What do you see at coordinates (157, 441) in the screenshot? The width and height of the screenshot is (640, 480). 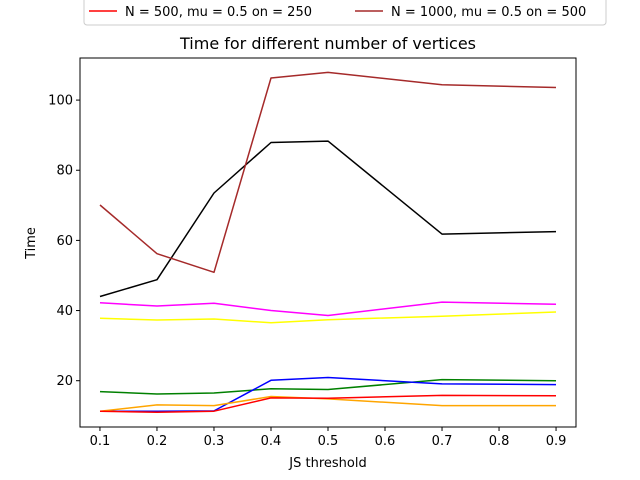 I see `x-tick-label: 0.2` at bounding box center [157, 441].